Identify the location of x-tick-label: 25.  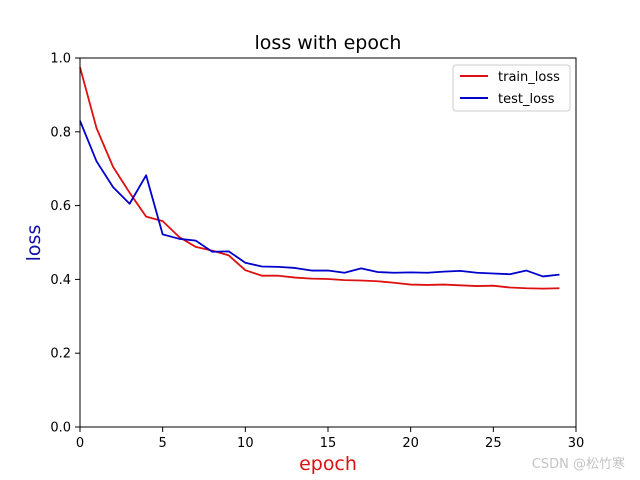
(493, 443).